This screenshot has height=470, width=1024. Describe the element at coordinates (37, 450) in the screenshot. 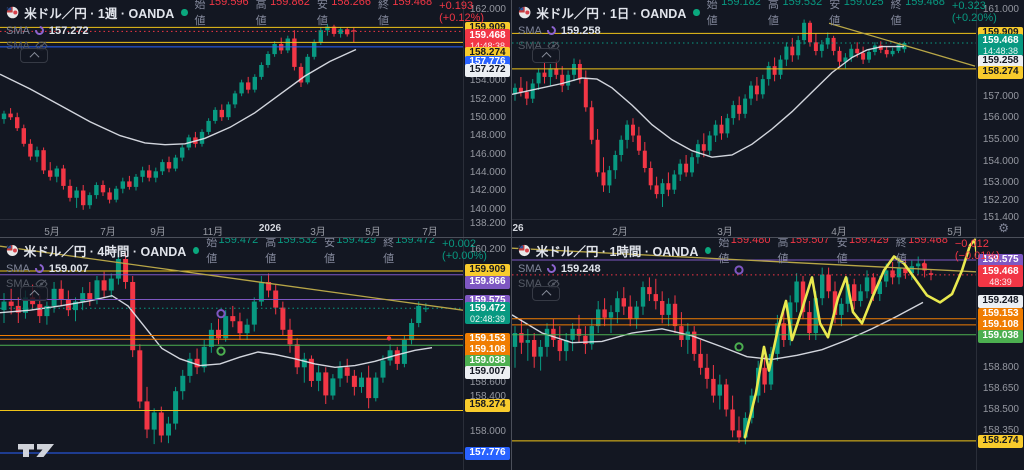

I see `tradingview-logo` at that location.